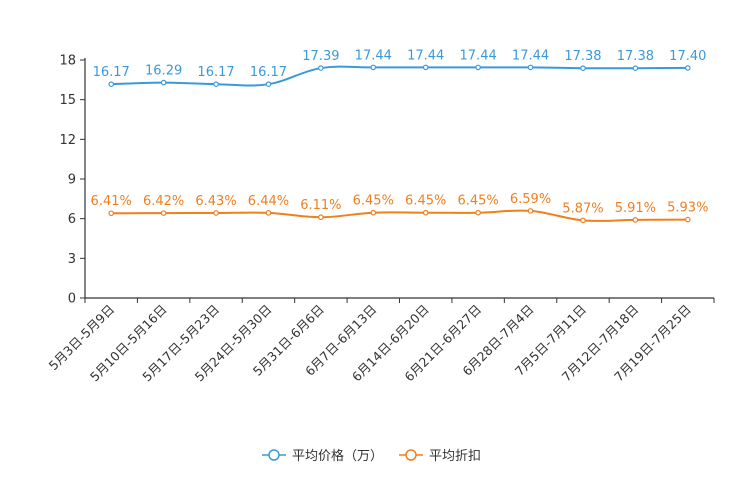 The width and height of the screenshot is (744, 496). Describe the element at coordinates (67, 61) in the screenshot. I see `y-tick-label: 18` at that location.